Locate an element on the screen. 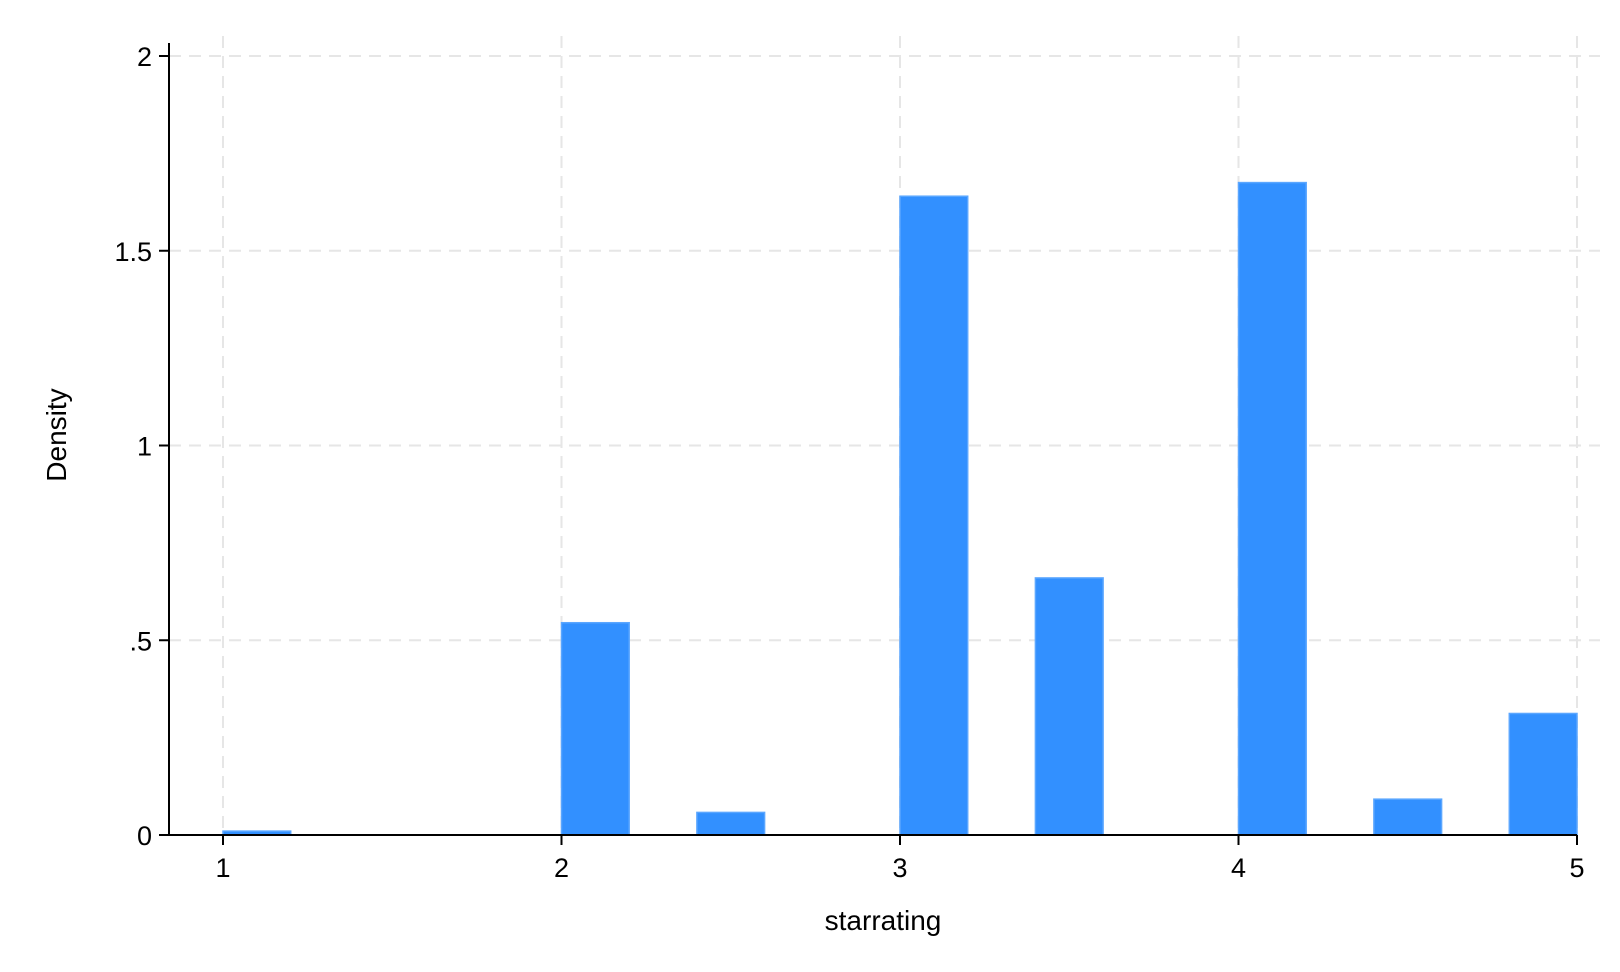 The height and width of the screenshot is (972, 1620). x-tick-label-1: 1 is located at coordinates (222, 868).